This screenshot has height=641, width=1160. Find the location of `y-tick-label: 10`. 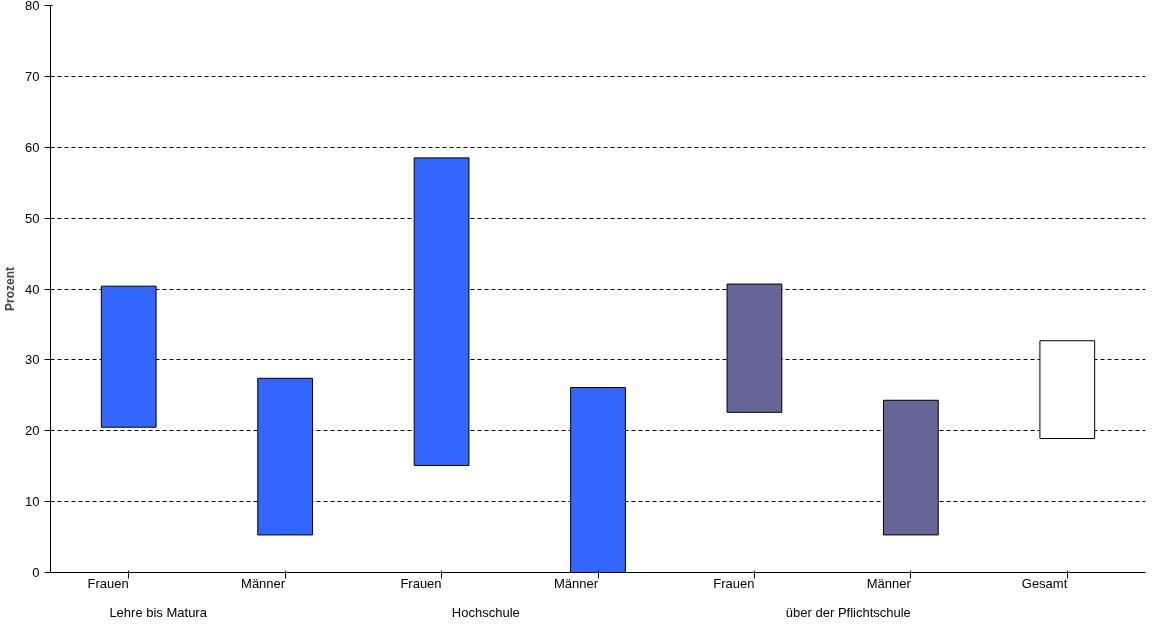

y-tick-label: 10 is located at coordinates (32, 502).